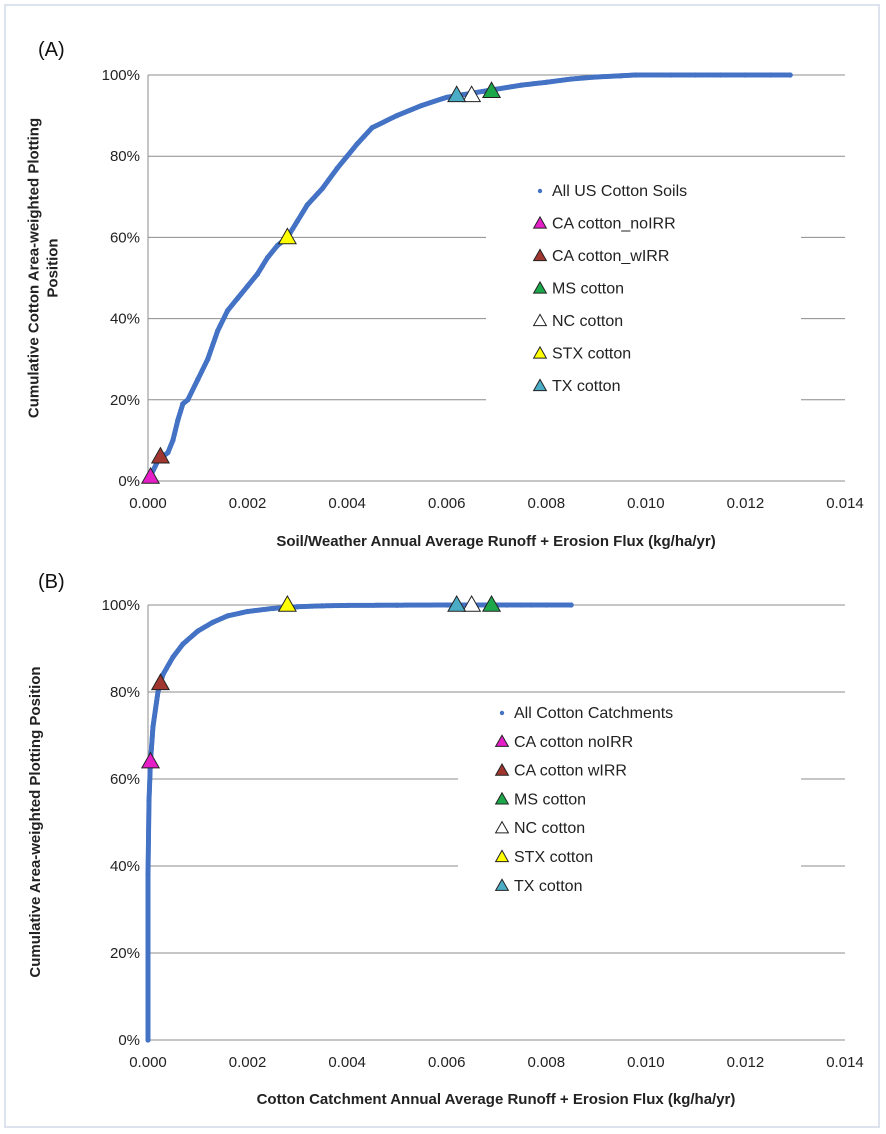  Describe the element at coordinates (491, 603) in the screenshot. I see `marker-ms-cotton` at that location.